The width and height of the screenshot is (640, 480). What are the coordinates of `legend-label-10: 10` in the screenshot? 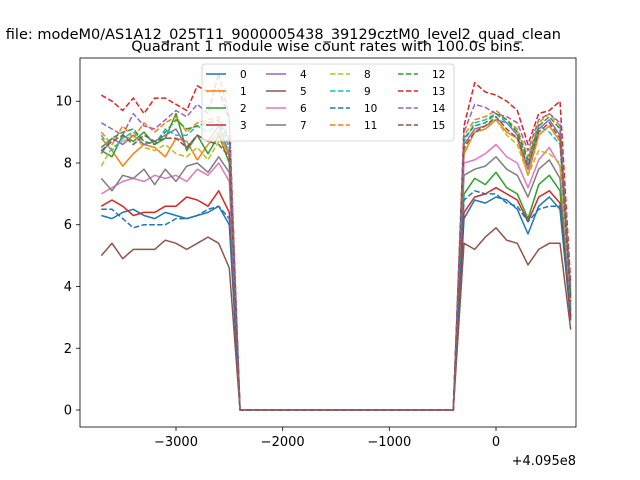 It's located at (370, 109).